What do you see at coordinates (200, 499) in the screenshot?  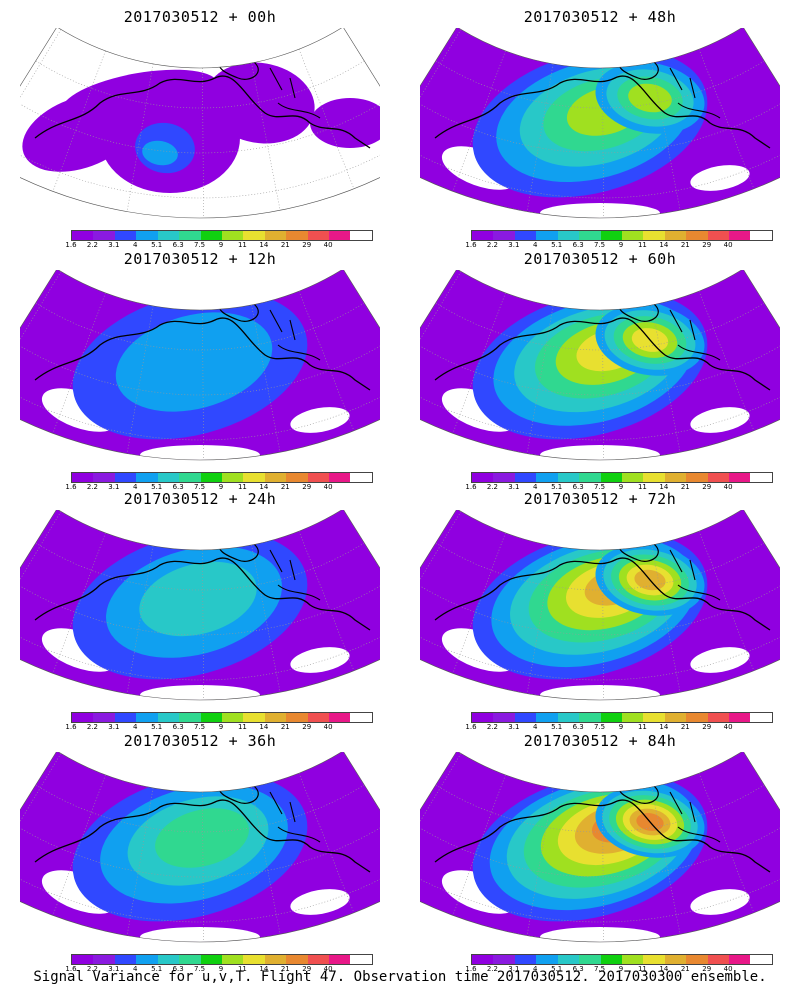 I see `panel-title: 2017030512 + 24h` at bounding box center [200, 499].